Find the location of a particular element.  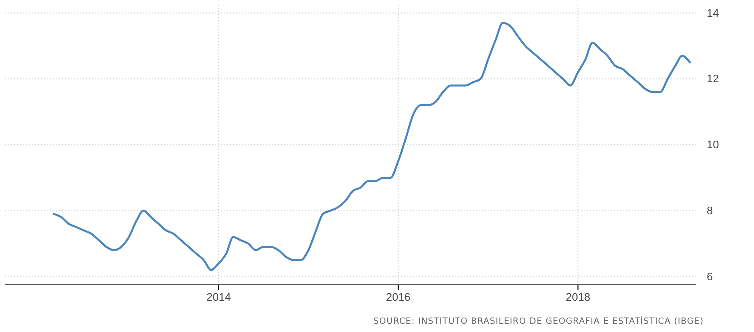

y-tick-label: 12 is located at coordinates (713, 80).